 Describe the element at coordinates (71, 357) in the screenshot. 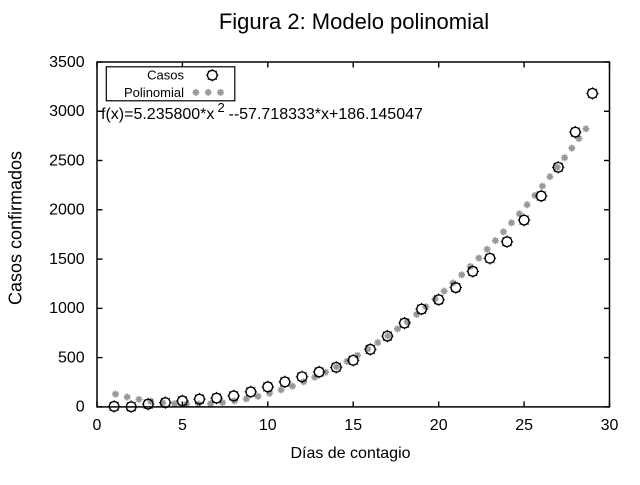

I see `svg-text: 500` at that location.